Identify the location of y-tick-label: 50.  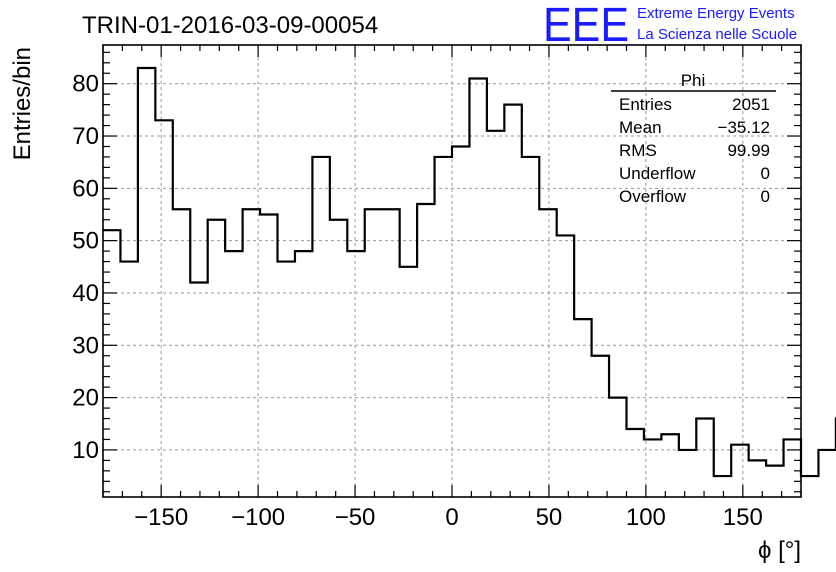
(85, 241).